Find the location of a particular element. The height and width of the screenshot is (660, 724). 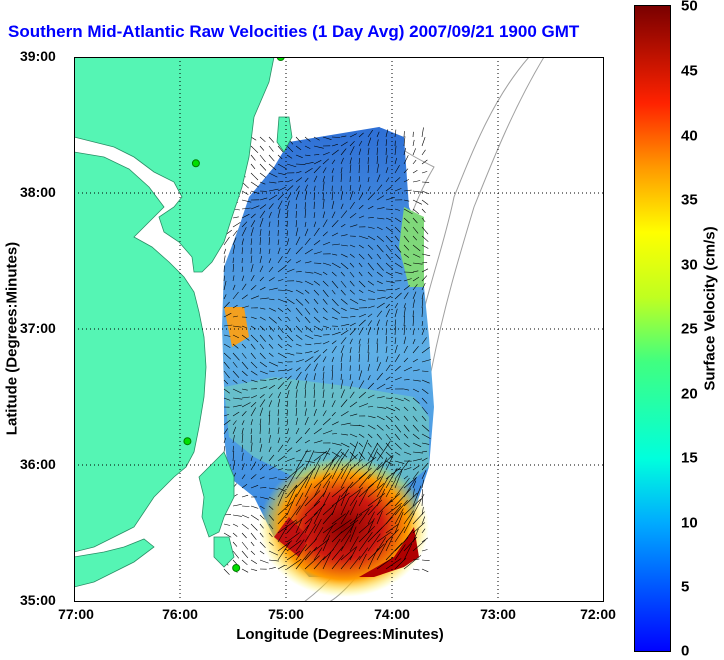

x-tick-label: 74:00 is located at coordinates (392, 614).